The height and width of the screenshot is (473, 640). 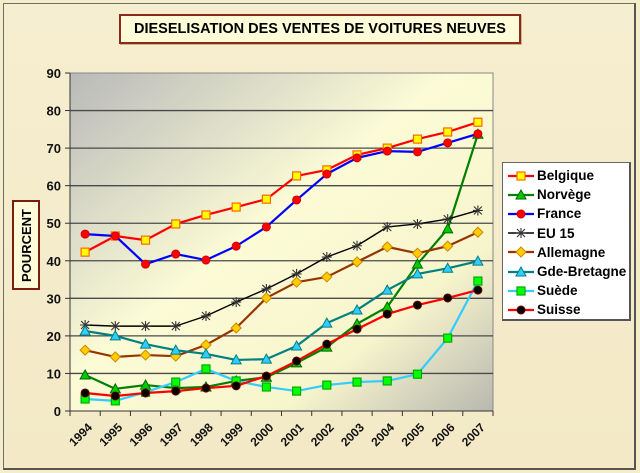 I want to click on x-tick-label: 1994, so click(x=80, y=434).